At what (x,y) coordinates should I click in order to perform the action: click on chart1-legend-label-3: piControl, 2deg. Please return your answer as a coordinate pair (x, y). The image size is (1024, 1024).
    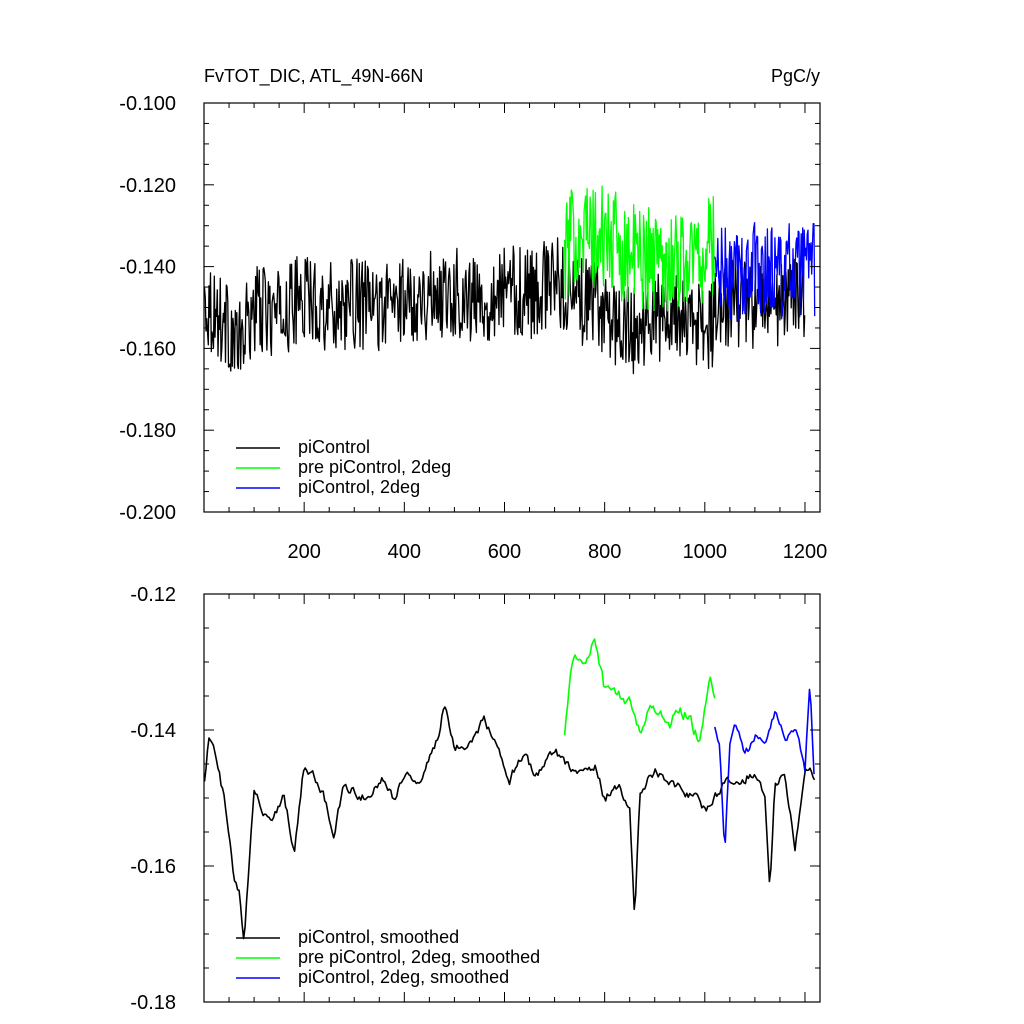
    Looking at the image, I should click on (359, 487).